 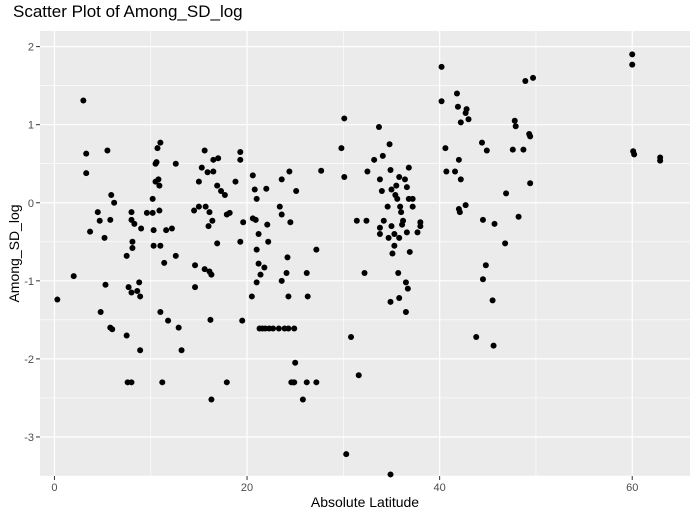 I want to click on x-axis-title: Absolute Latitude, so click(x=365, y=502).